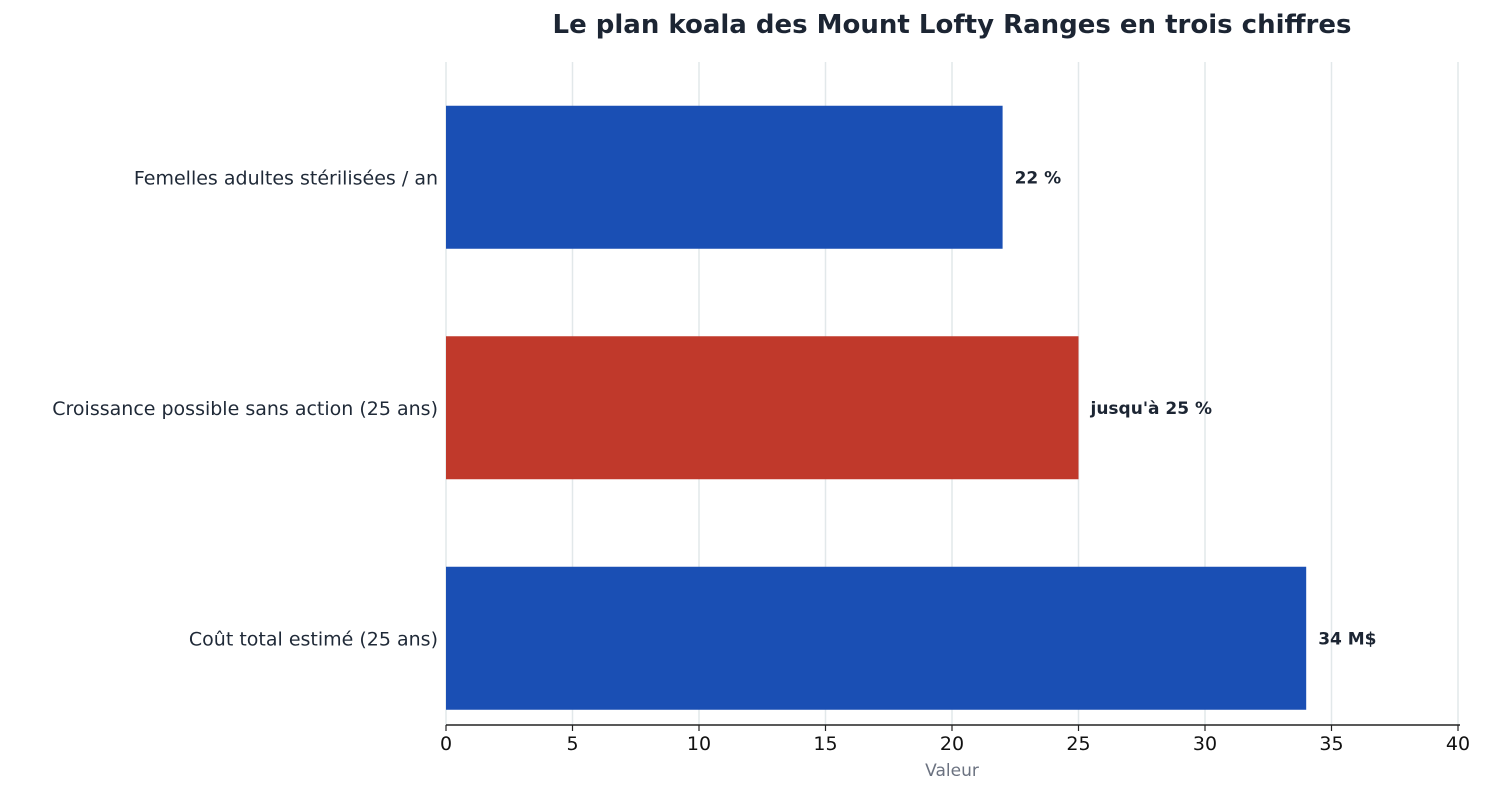 This screenshot has height=795, width=1485. I want to click on x-tick-label: 5, so click(572, 744).